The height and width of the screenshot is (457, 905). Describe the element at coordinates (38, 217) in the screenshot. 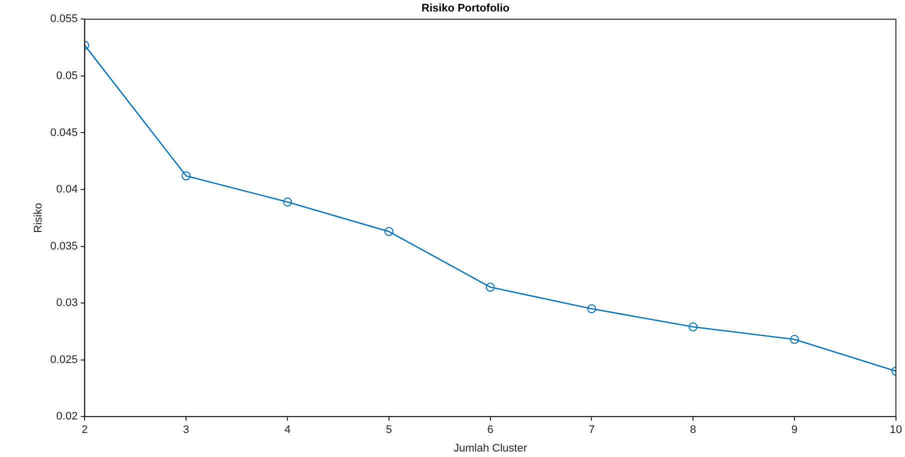

I see `y-axis-title: Risiko` at that location.